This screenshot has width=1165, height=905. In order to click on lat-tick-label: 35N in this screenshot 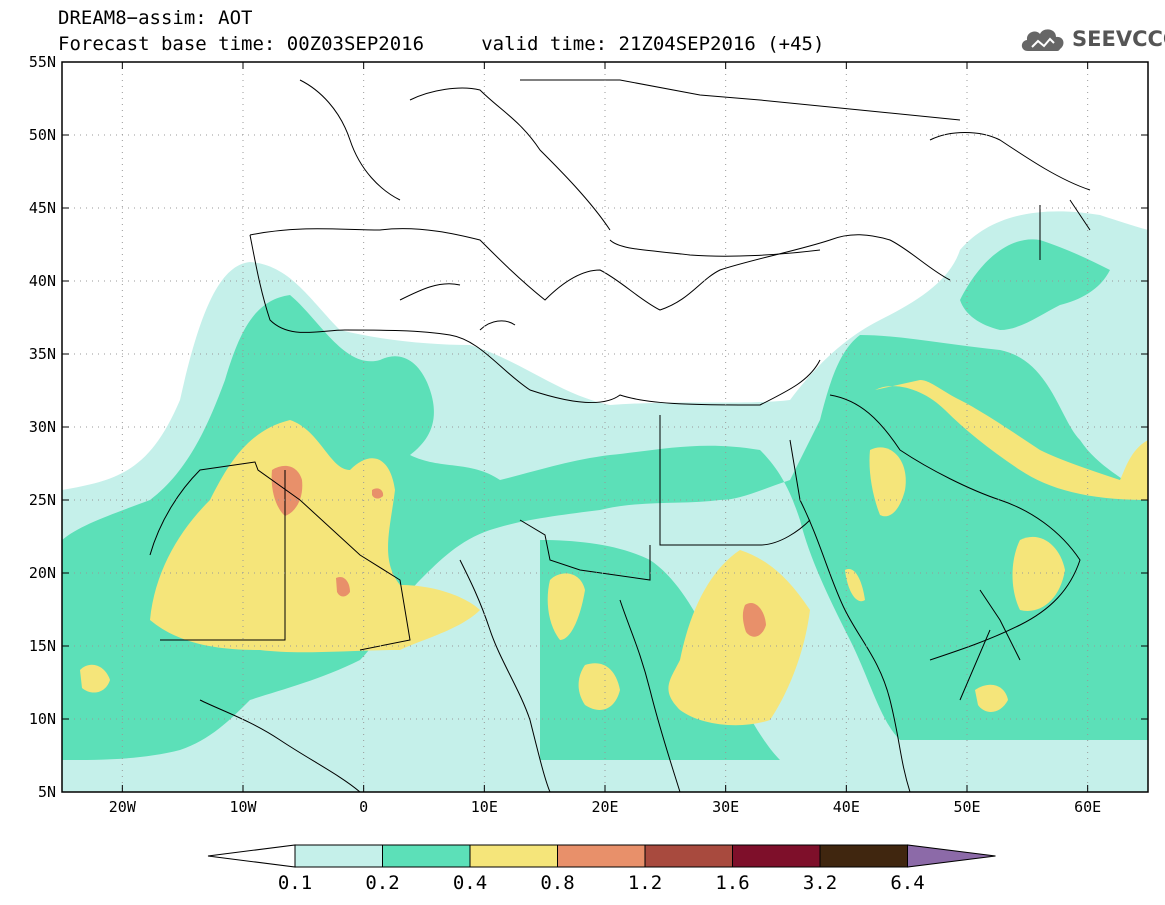, I will do `click(42, 354)`.